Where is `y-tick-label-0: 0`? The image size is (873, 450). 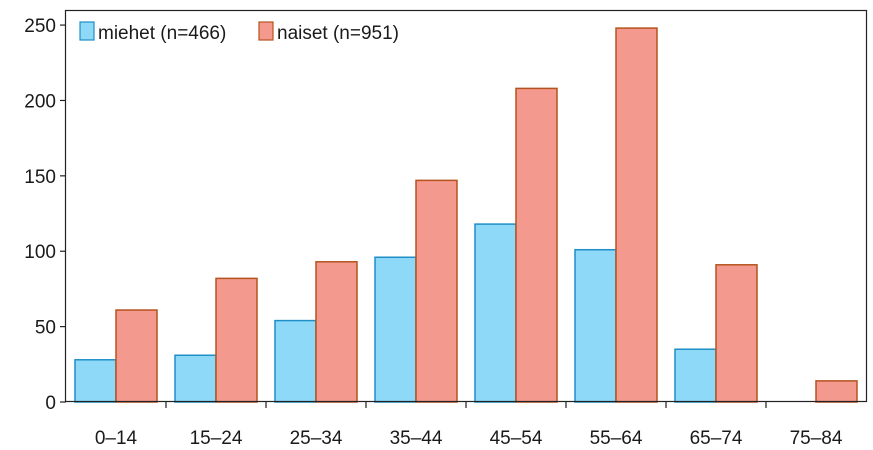
y-tick-label-0: 0 is located at coordinates (50, 403).